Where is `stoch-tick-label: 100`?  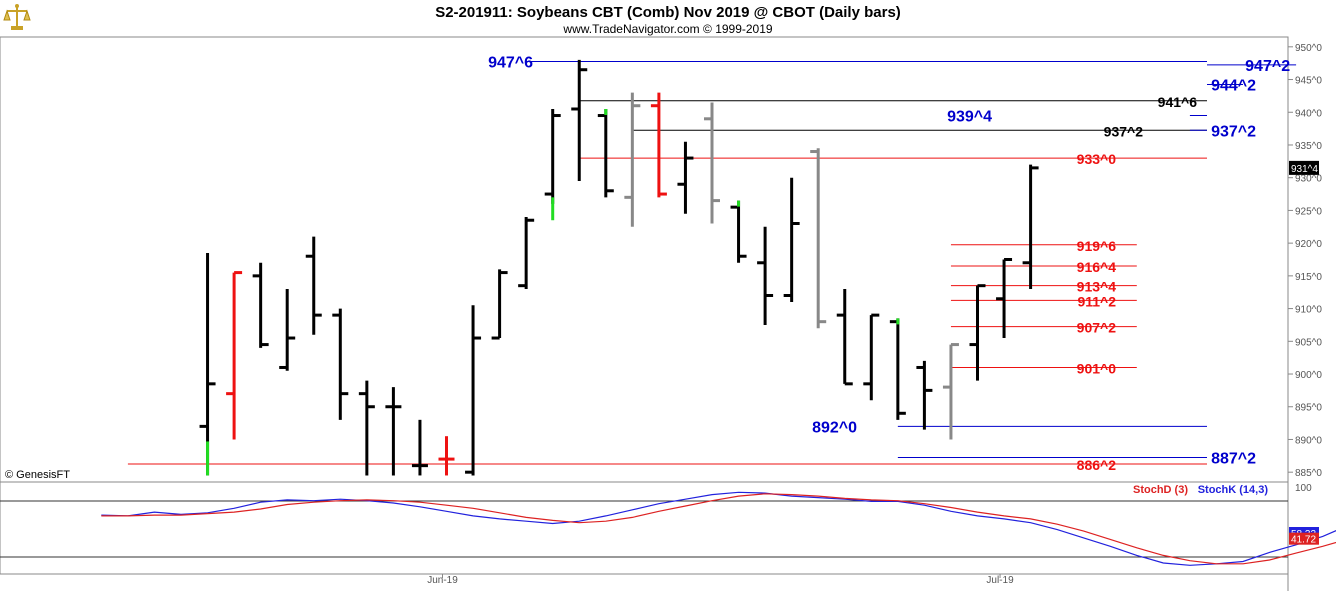
stoch-tick-label: 100 is located at coordinates (1303, 488).